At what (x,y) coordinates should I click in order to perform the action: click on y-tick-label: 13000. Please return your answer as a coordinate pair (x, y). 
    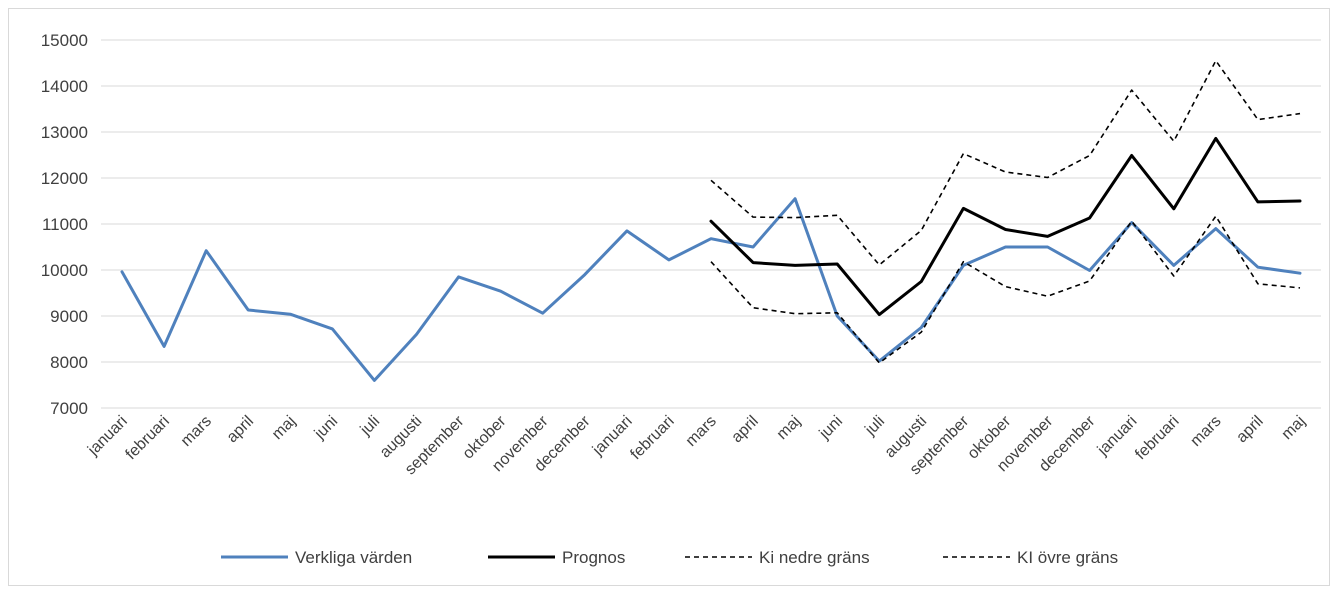
    Looking at the image, I should click on (64, 132).